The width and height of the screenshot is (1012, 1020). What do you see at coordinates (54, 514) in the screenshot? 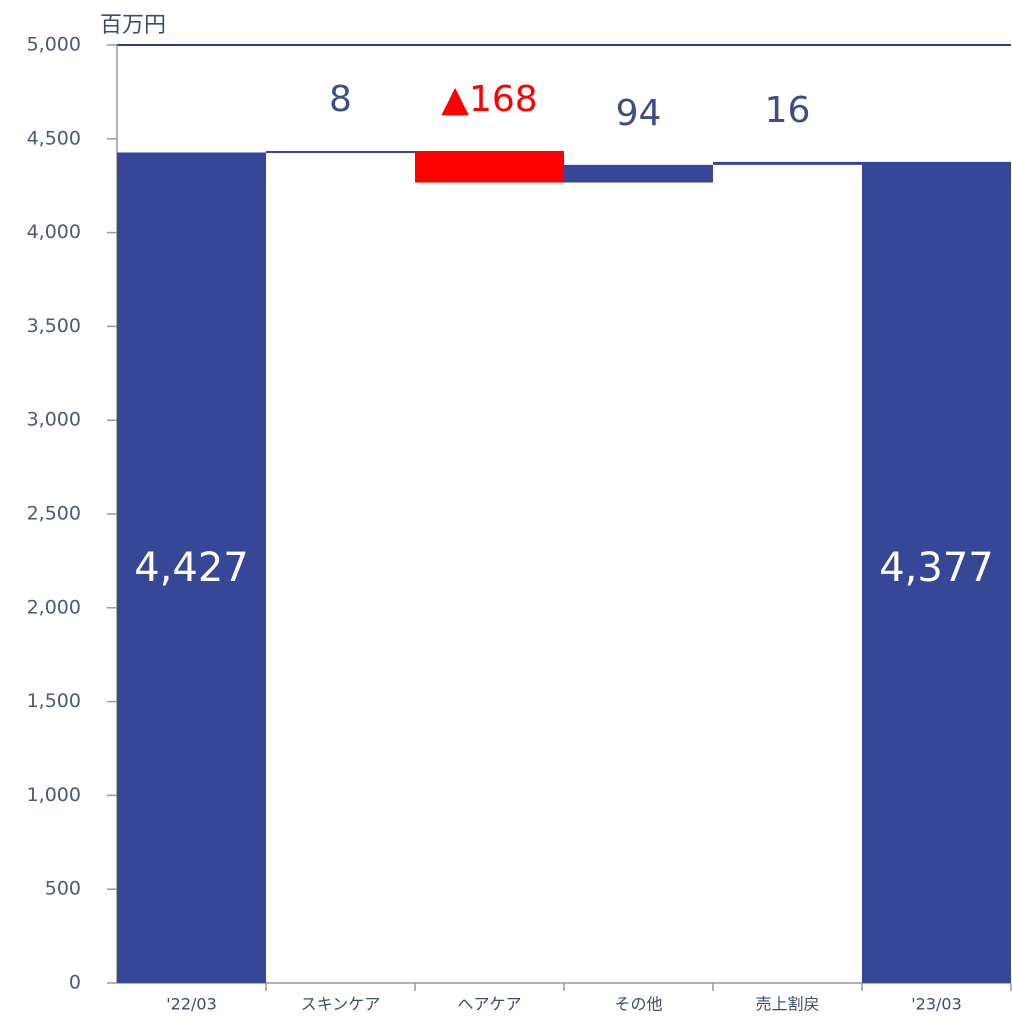
I see `y-tick-label: 2,500` at bounding box center [54, 514].